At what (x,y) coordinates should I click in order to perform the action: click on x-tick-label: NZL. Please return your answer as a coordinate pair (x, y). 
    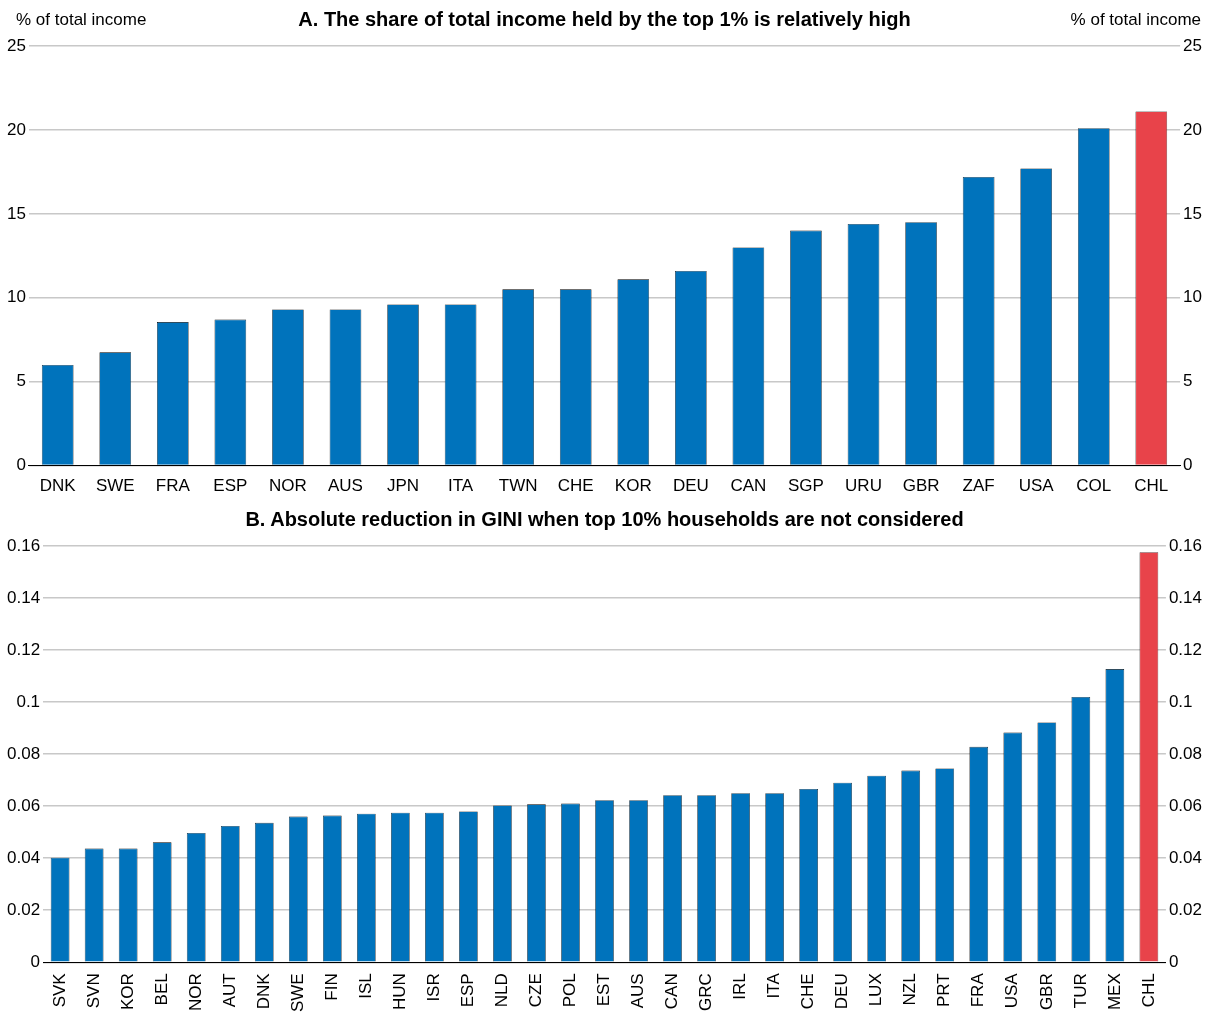
    Looking at the image, I should click on (910, 989).